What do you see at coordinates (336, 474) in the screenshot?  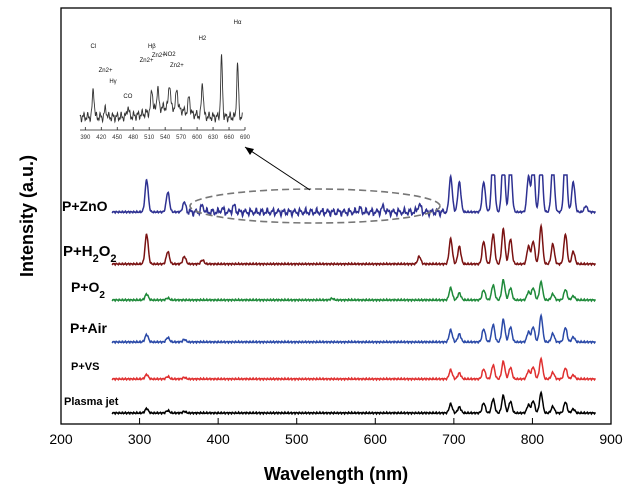 I see `x-axis-title: Wavelength (nm)` at bounding box center [336, 474].